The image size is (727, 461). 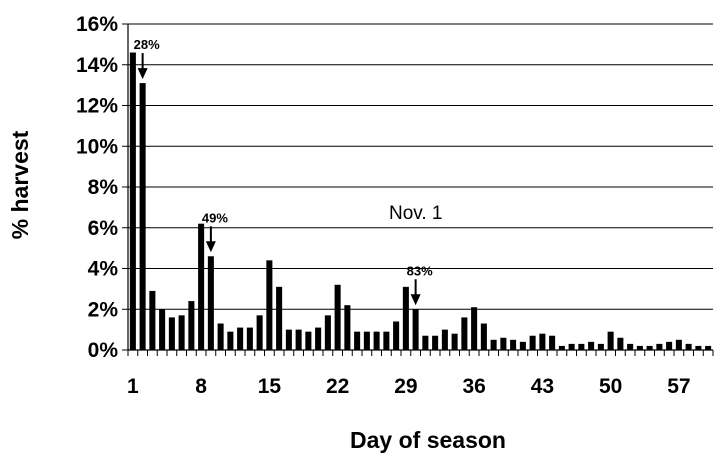 I want to click on annotation-label: 28%, so click(x=147, y=44).